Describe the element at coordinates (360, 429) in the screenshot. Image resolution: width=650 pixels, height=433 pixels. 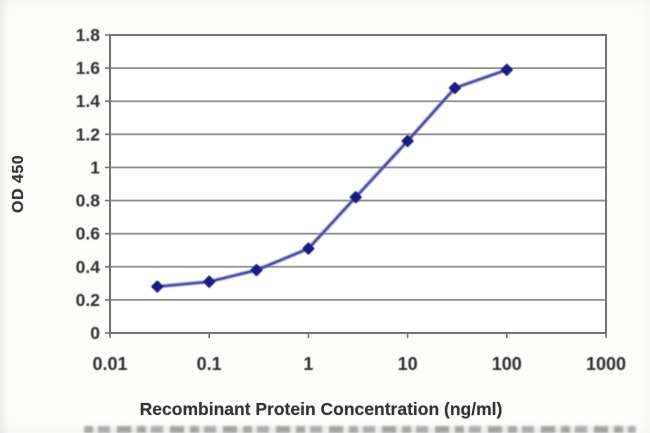
I see `jpeg-artifact-strip` at that location.